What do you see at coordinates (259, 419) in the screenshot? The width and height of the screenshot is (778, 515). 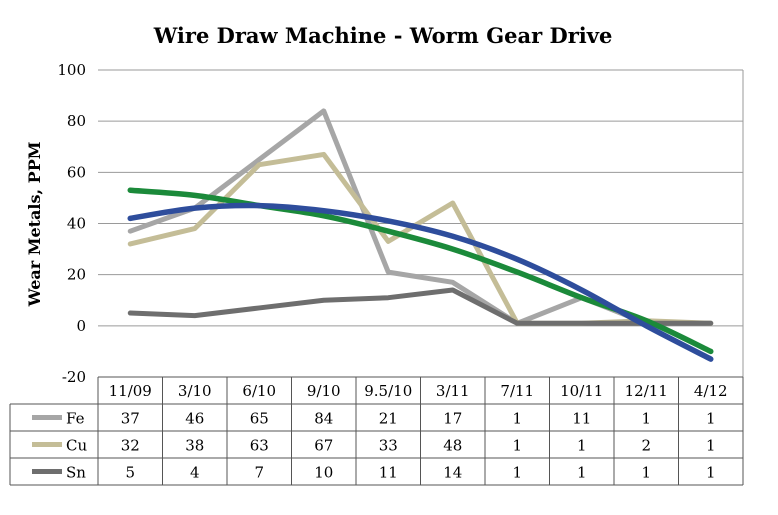 I see `table-cell-fe: 65` at bounding box center [259, 419].